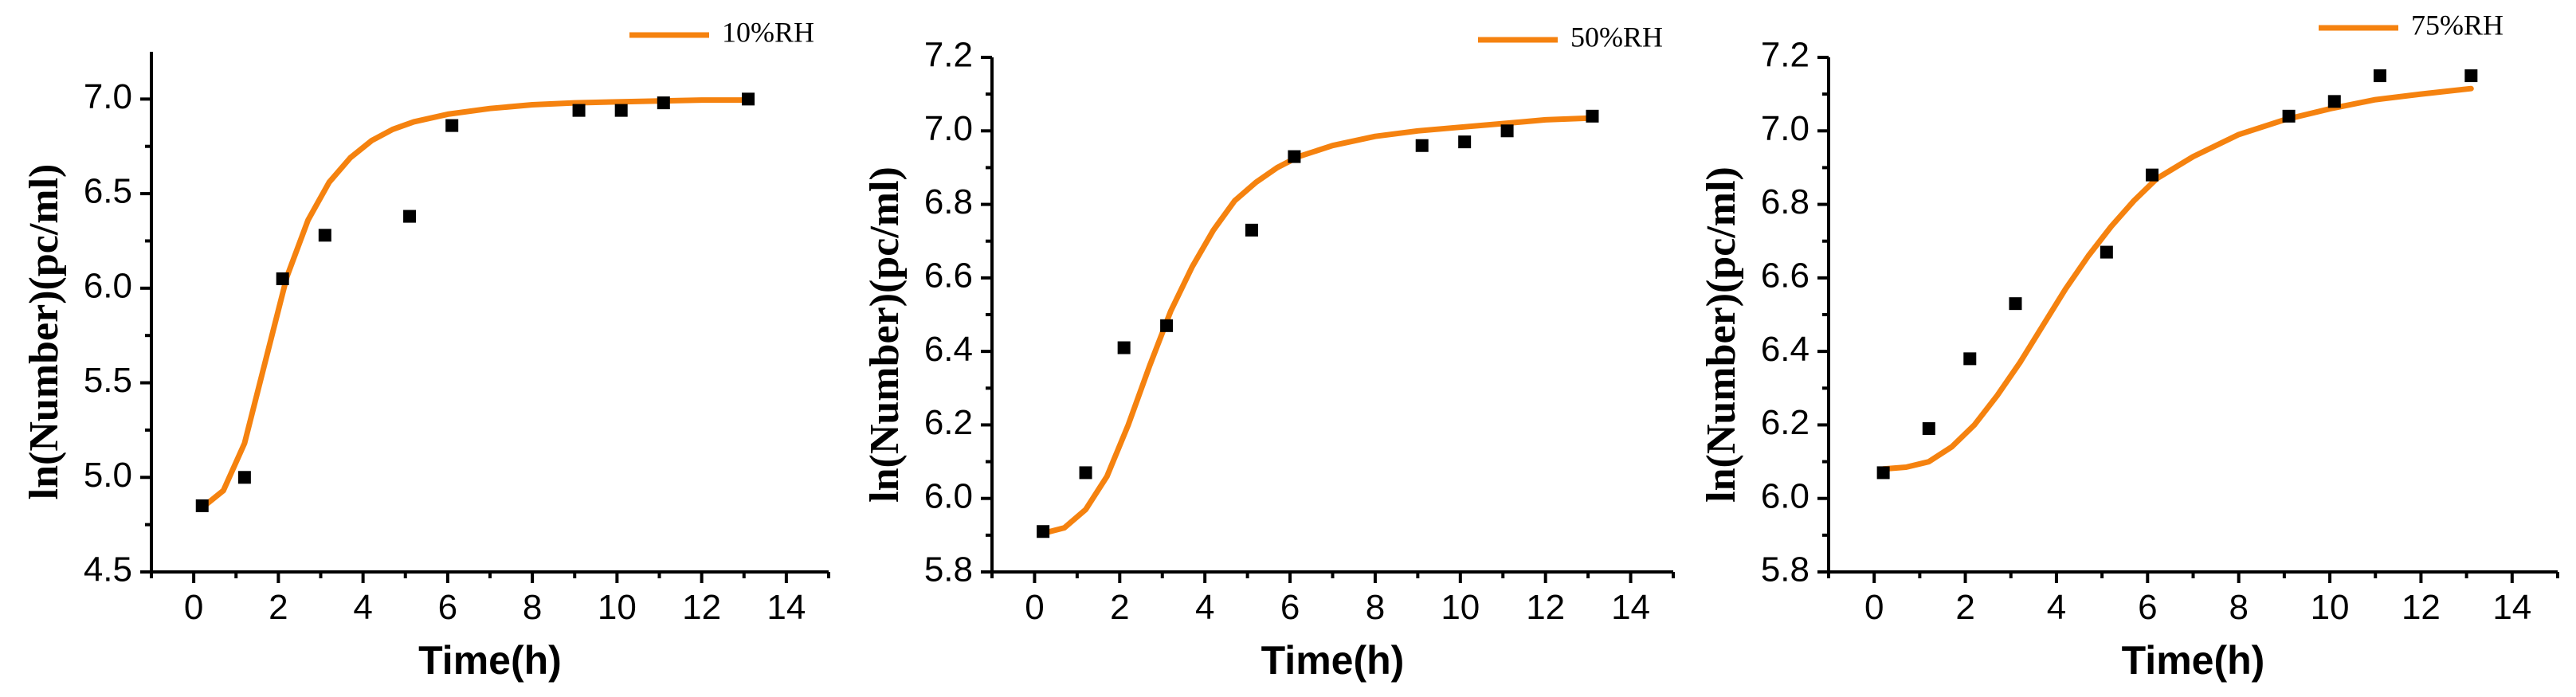 This screenshot has height=697, width=2576. What do you see at coordinates (108, 191) in the screenshot?
I see `y-tick-label: 6.5` at bounding box center [108, 191].